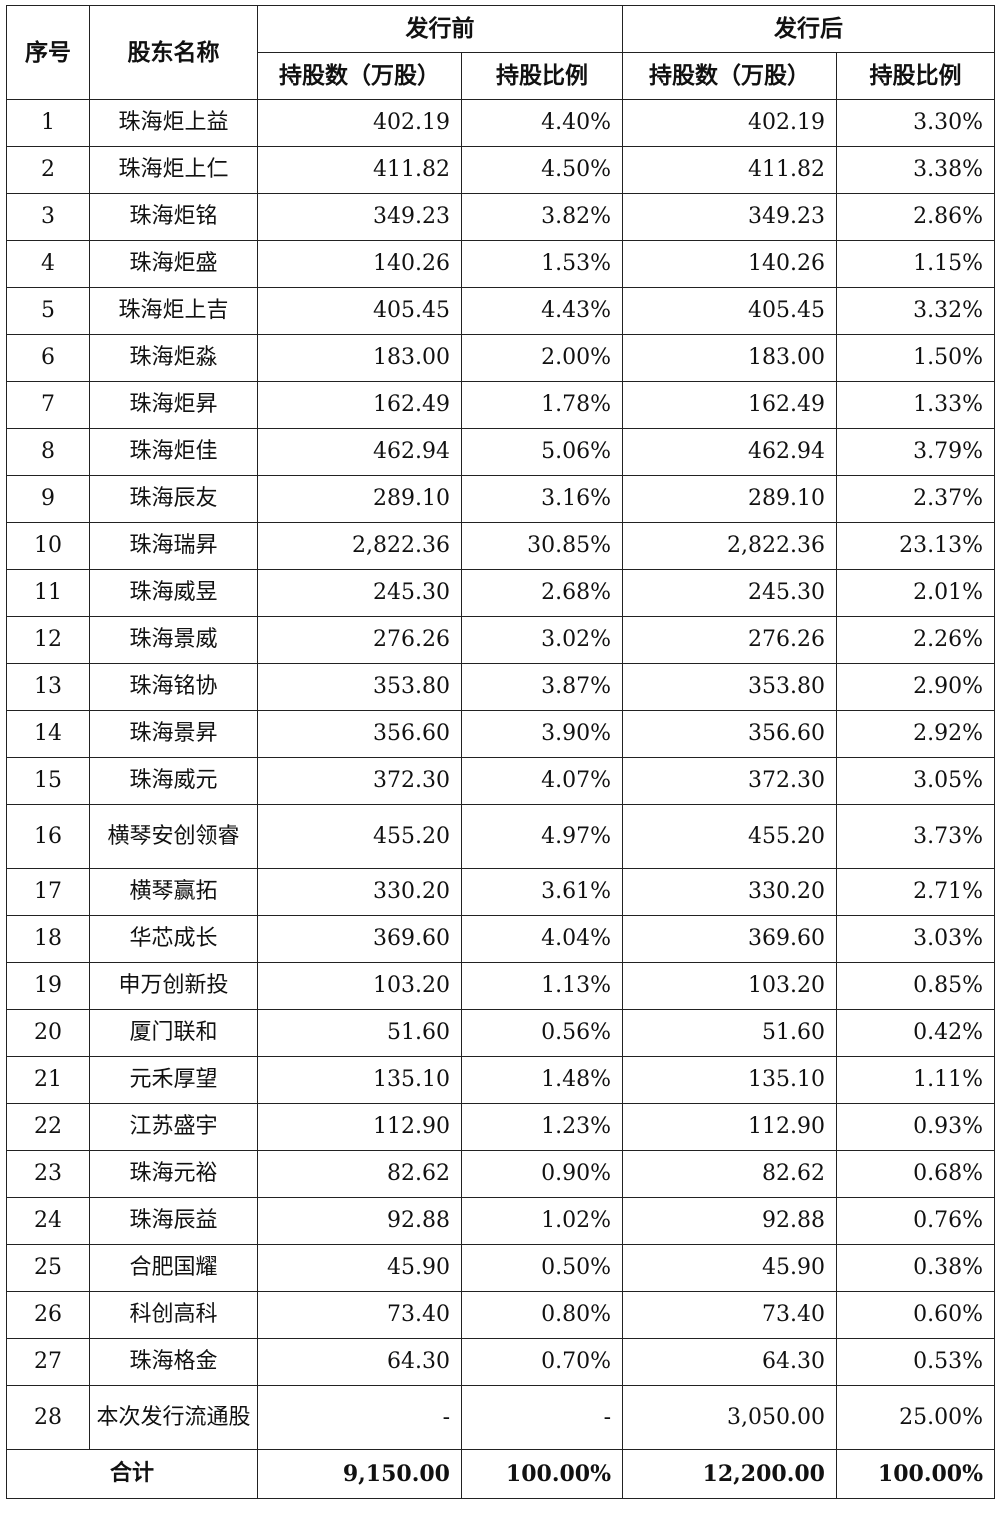 This screenshot has width=1000, height=1515. Describe the element at coordinates (542, 1268) in the screenshot. I see `cell-before-ratio: 0.50%` at that location.